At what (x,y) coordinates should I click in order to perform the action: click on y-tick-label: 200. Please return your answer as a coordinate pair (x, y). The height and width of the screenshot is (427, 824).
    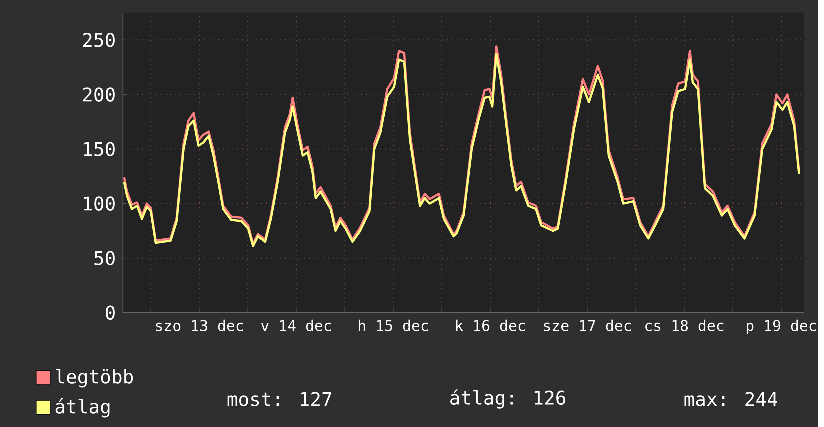
    Looking at the image, I should click on (99, 95).